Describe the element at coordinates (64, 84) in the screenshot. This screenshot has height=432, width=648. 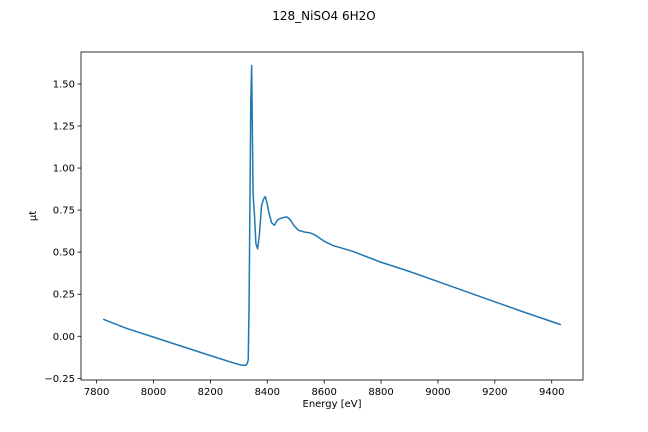
I see `y-tick-label: 1.50` at that location.